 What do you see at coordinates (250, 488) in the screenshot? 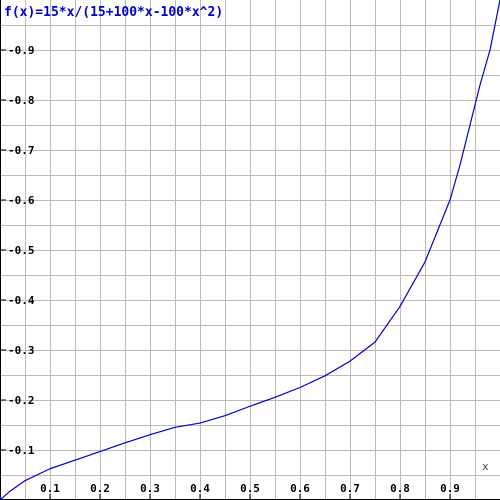
I see `x-tick-label-4: 0.5` at bounding box center [250, 488].